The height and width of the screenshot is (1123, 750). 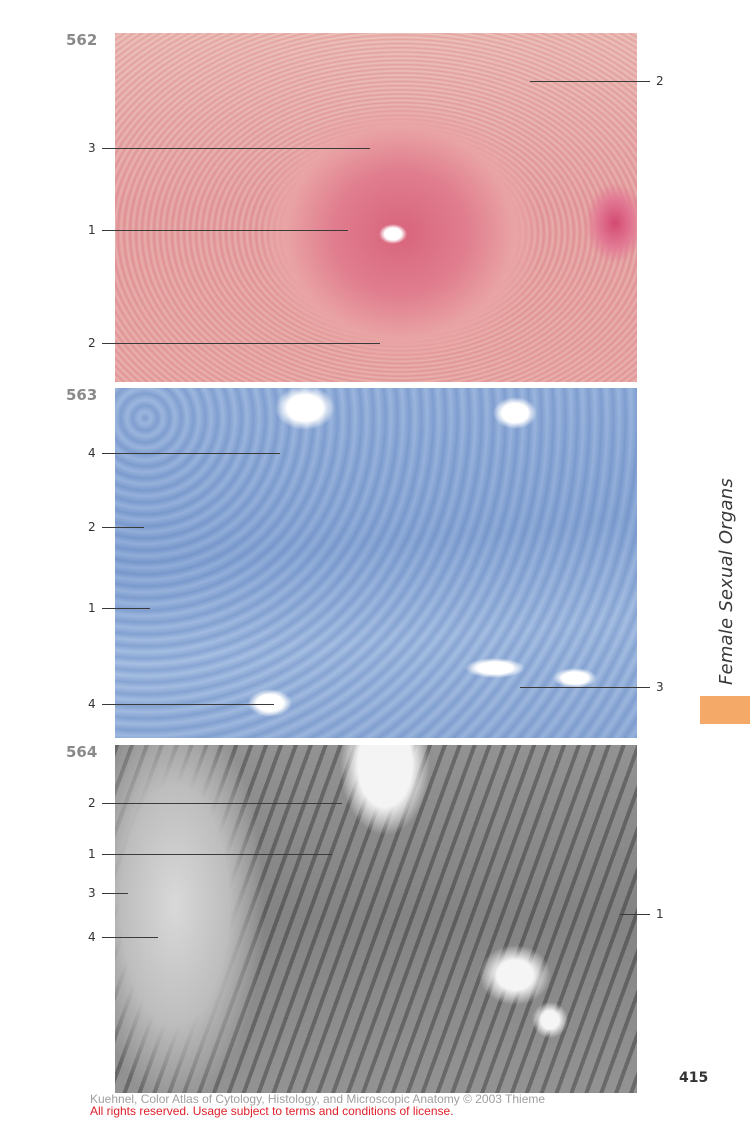 What do you see at coordinates (660, 687) in the screenshot?
I see `label-563-right-3: 3` at bounding box center [660, 687].